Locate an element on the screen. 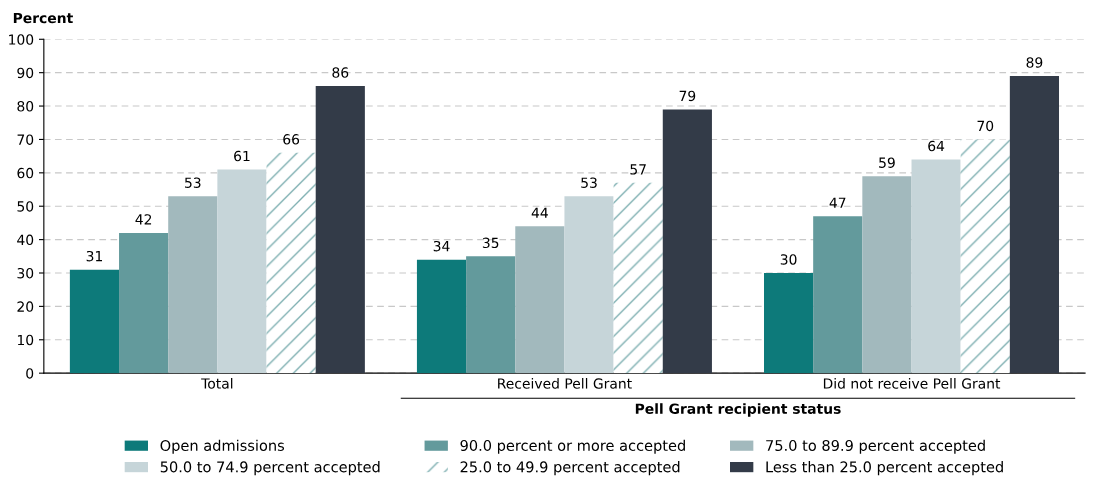 The image size is (1096, 491). y-tick-label: 0 is located at coordinates (30, 373).